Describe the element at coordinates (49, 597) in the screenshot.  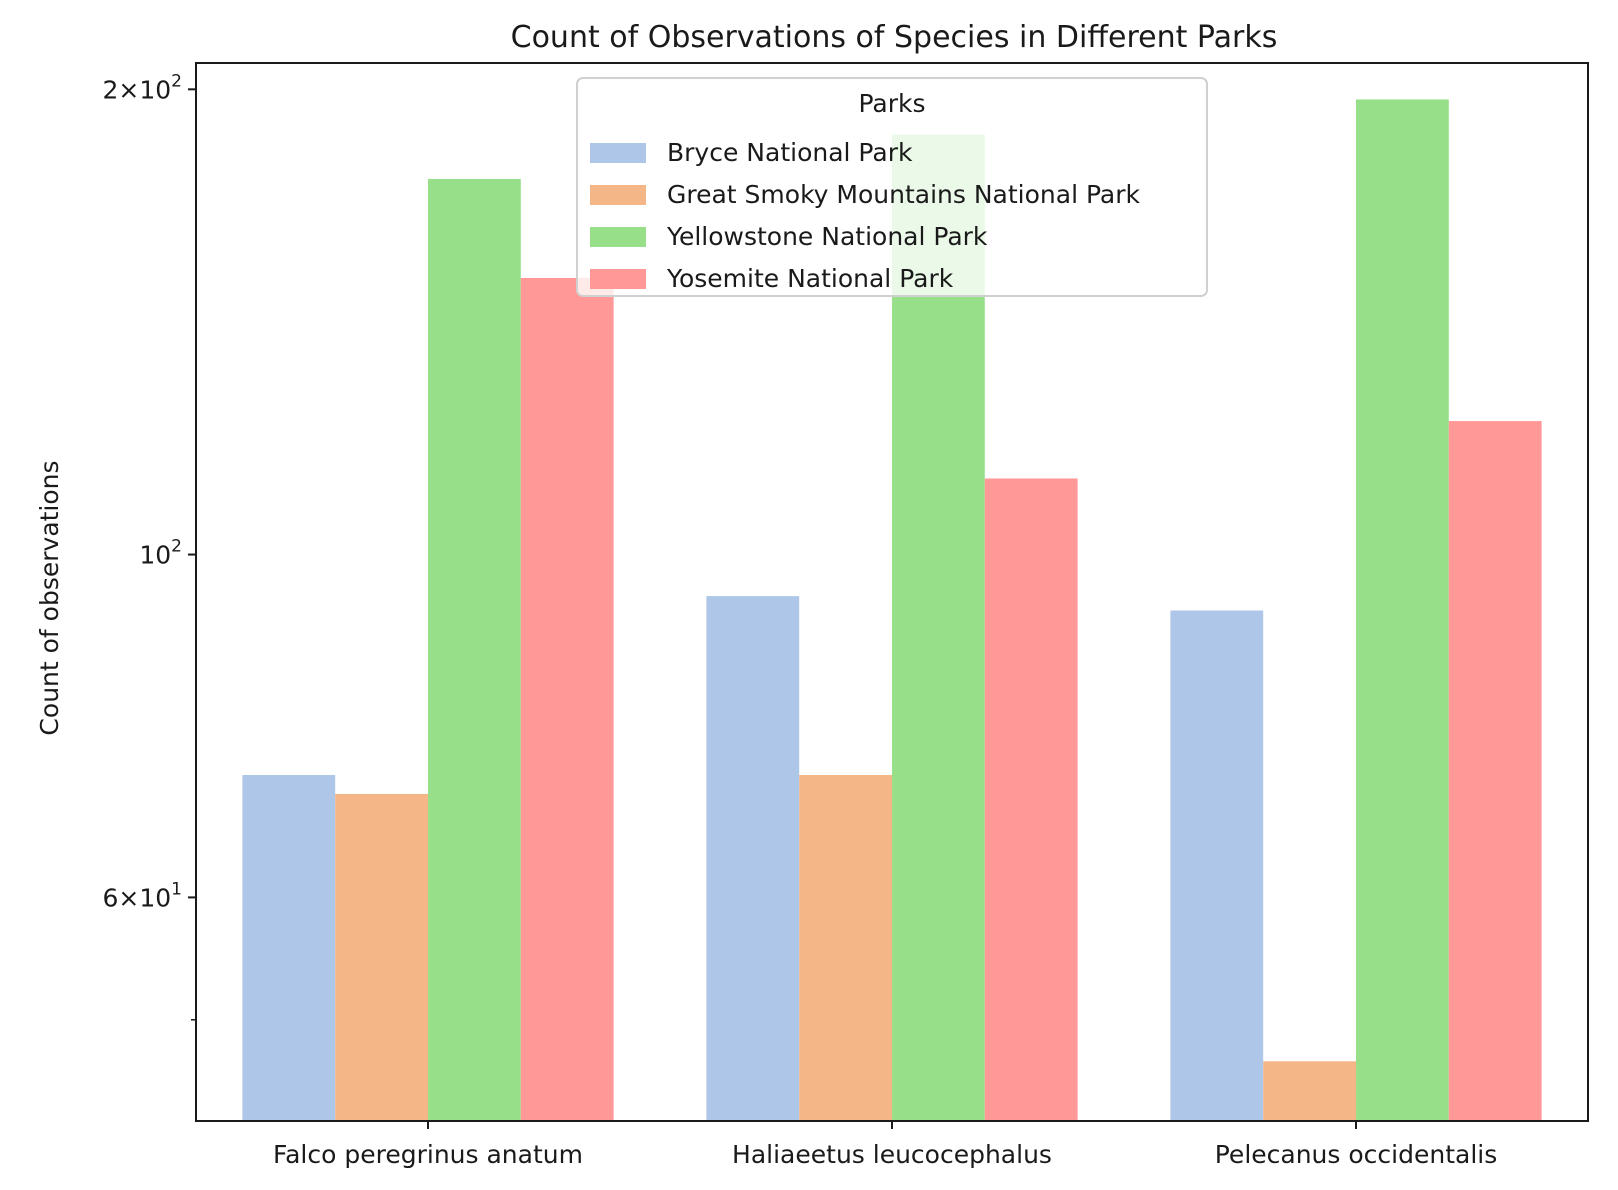
I see `y-axis-label: Count of observations` at that location.